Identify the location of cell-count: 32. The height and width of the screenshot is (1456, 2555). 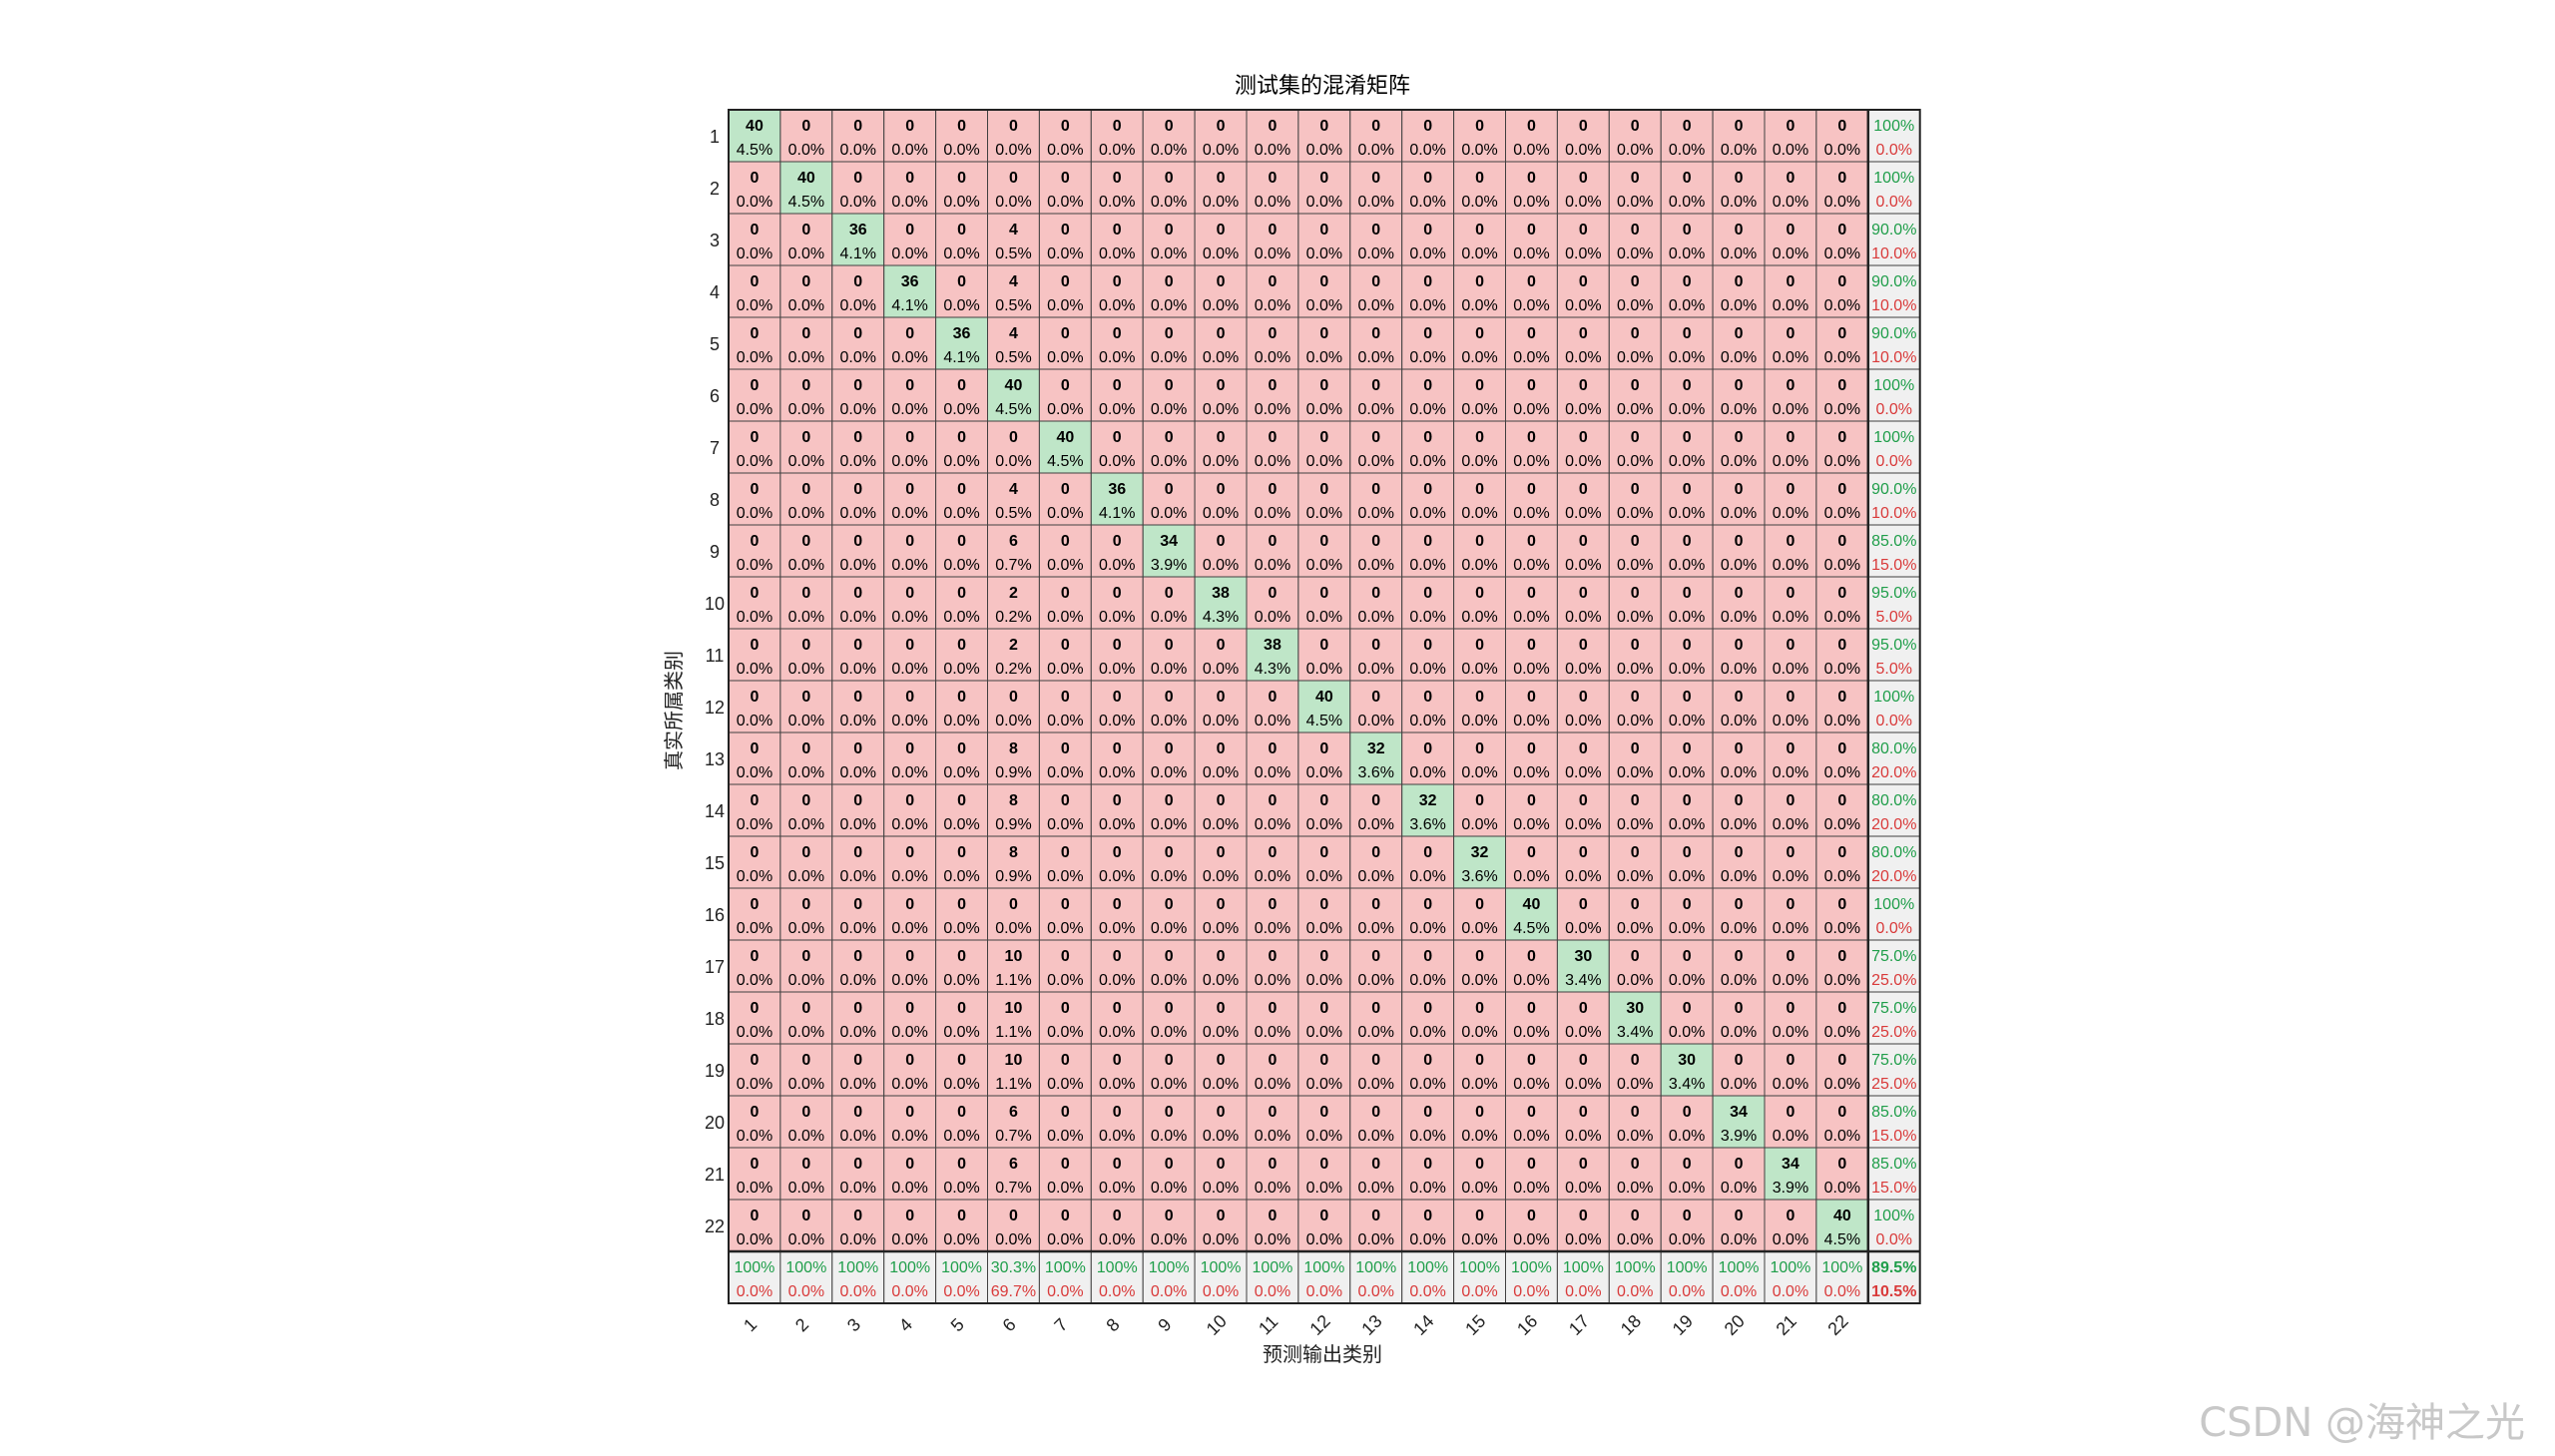
(1428, 800).